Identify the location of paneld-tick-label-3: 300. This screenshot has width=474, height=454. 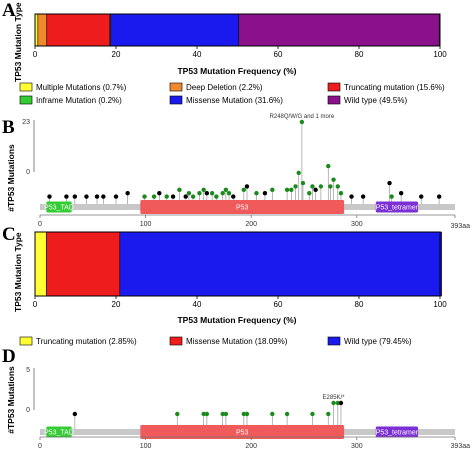
(357, 446).